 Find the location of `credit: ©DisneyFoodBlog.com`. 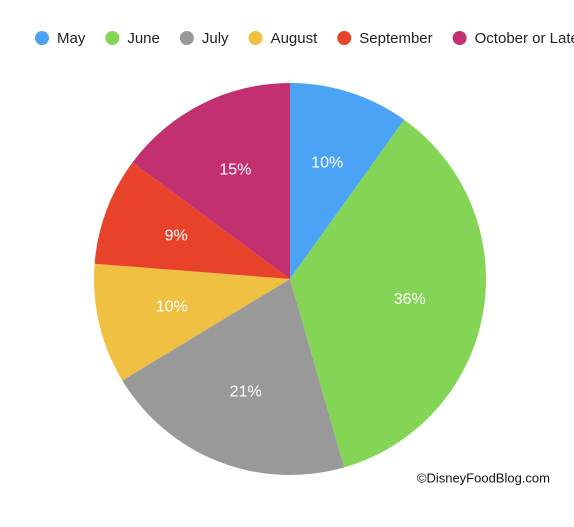

credit: ©DisneyFoodBlog.com is located at coordinates (483, 477).